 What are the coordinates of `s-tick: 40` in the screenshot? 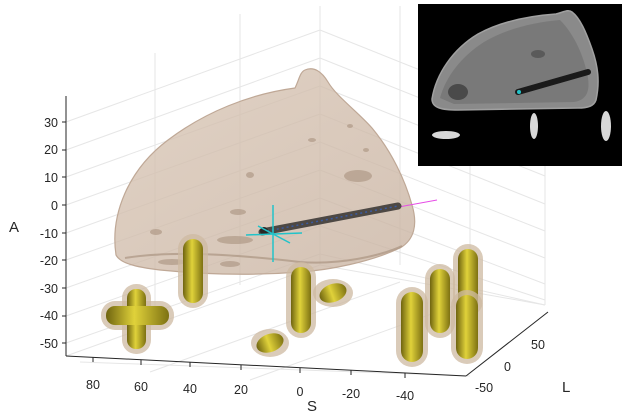 It's located at (190, 389).